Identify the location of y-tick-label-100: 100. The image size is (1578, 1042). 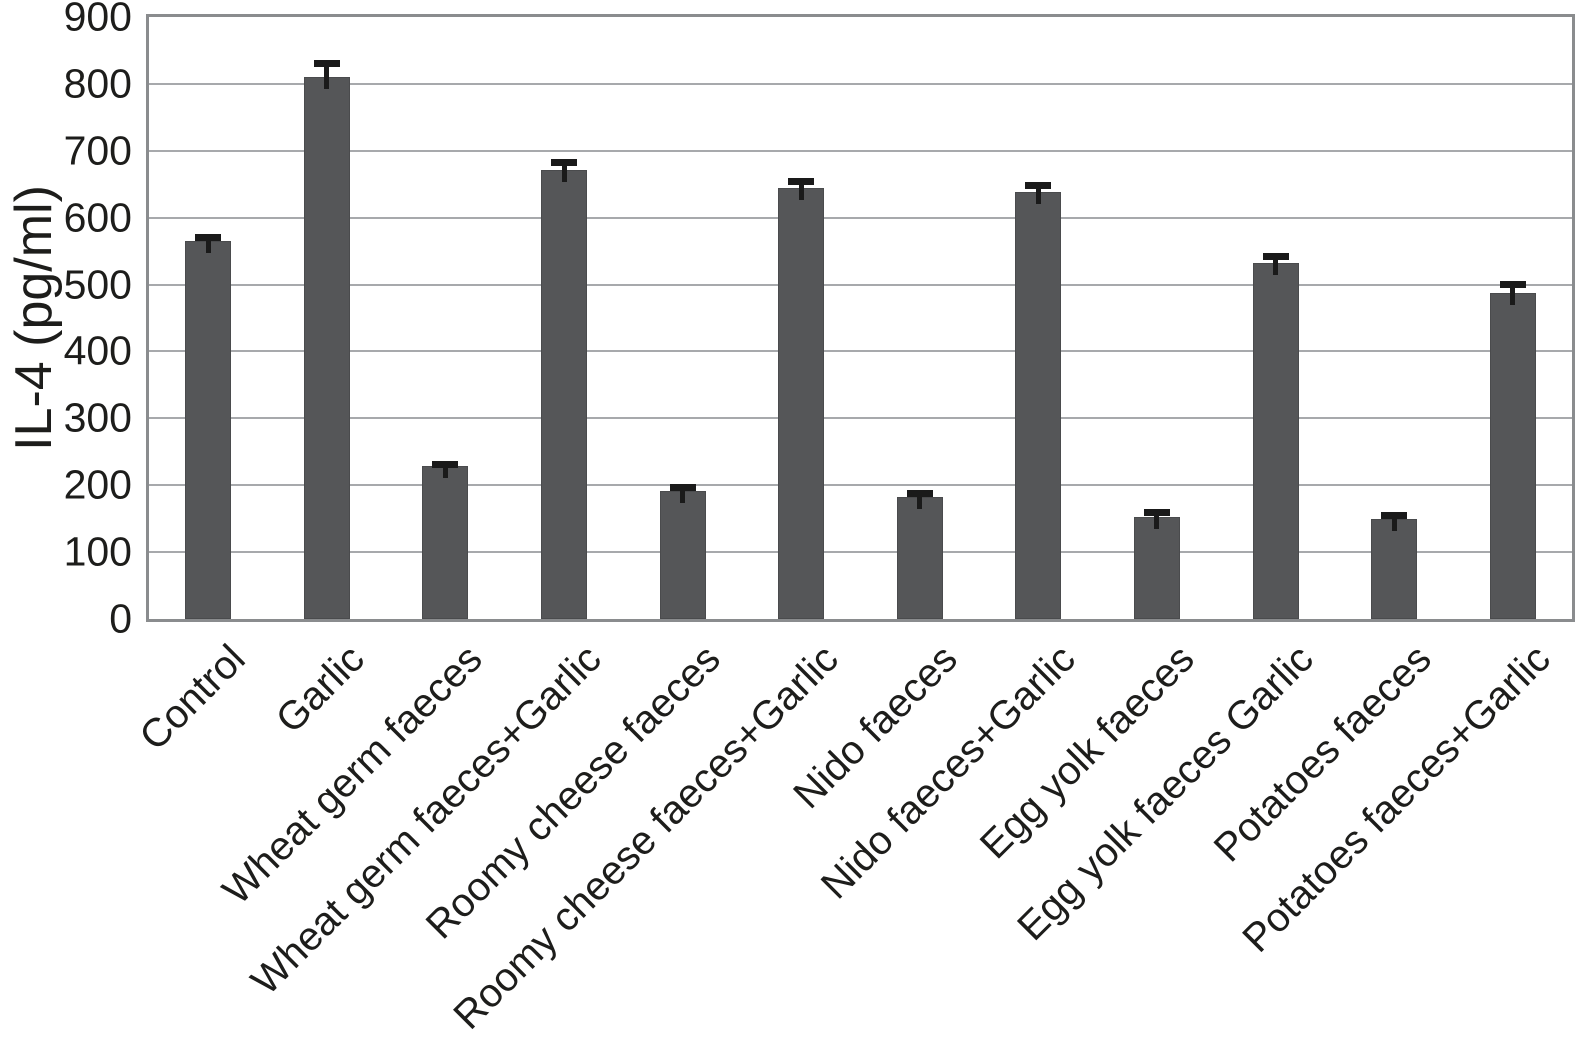
(97, 551).